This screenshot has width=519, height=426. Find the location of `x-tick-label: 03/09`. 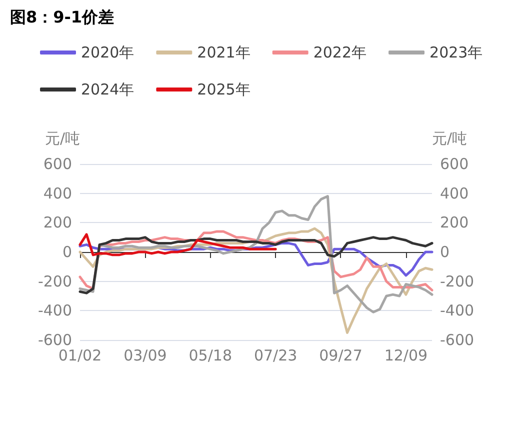

x-tick-label: 03/09 is located at coordinates (145, 355).